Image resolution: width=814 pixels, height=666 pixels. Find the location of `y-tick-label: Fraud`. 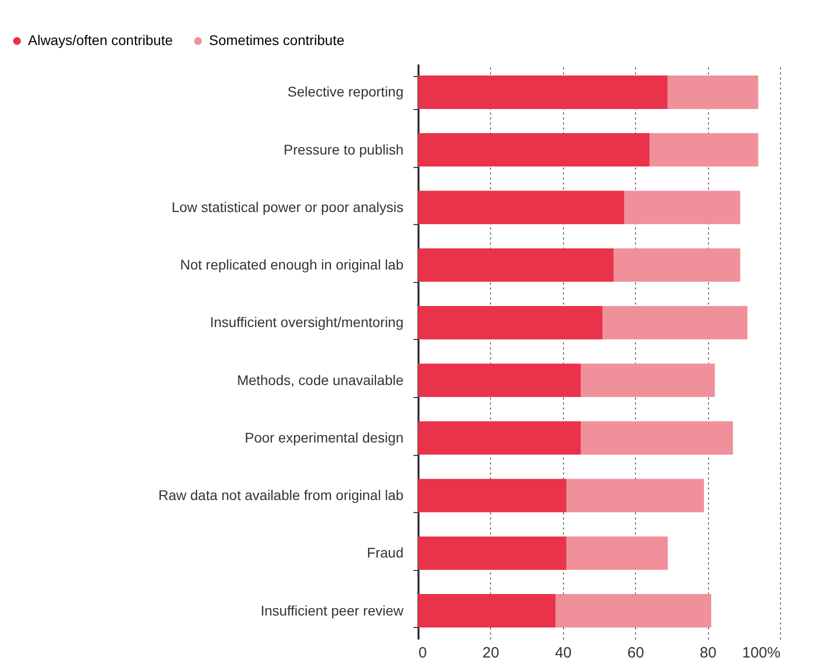

y-tick-label: Fraud is located at coordinates (385, 552).